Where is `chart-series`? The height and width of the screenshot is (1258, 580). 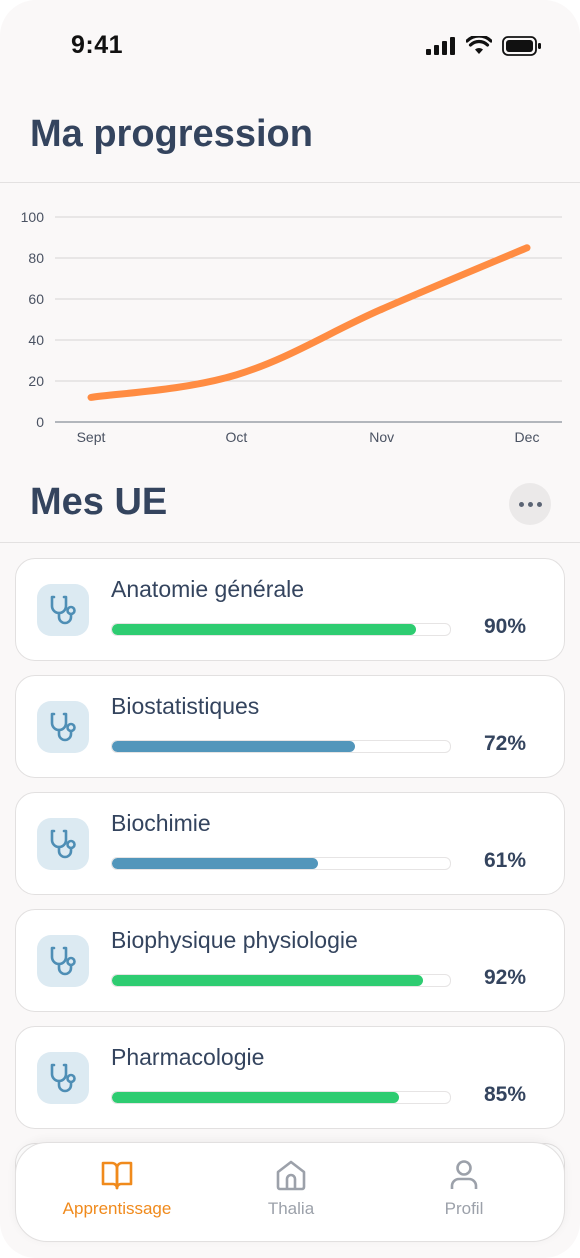
chart-series is located at coordinates (309, 322).